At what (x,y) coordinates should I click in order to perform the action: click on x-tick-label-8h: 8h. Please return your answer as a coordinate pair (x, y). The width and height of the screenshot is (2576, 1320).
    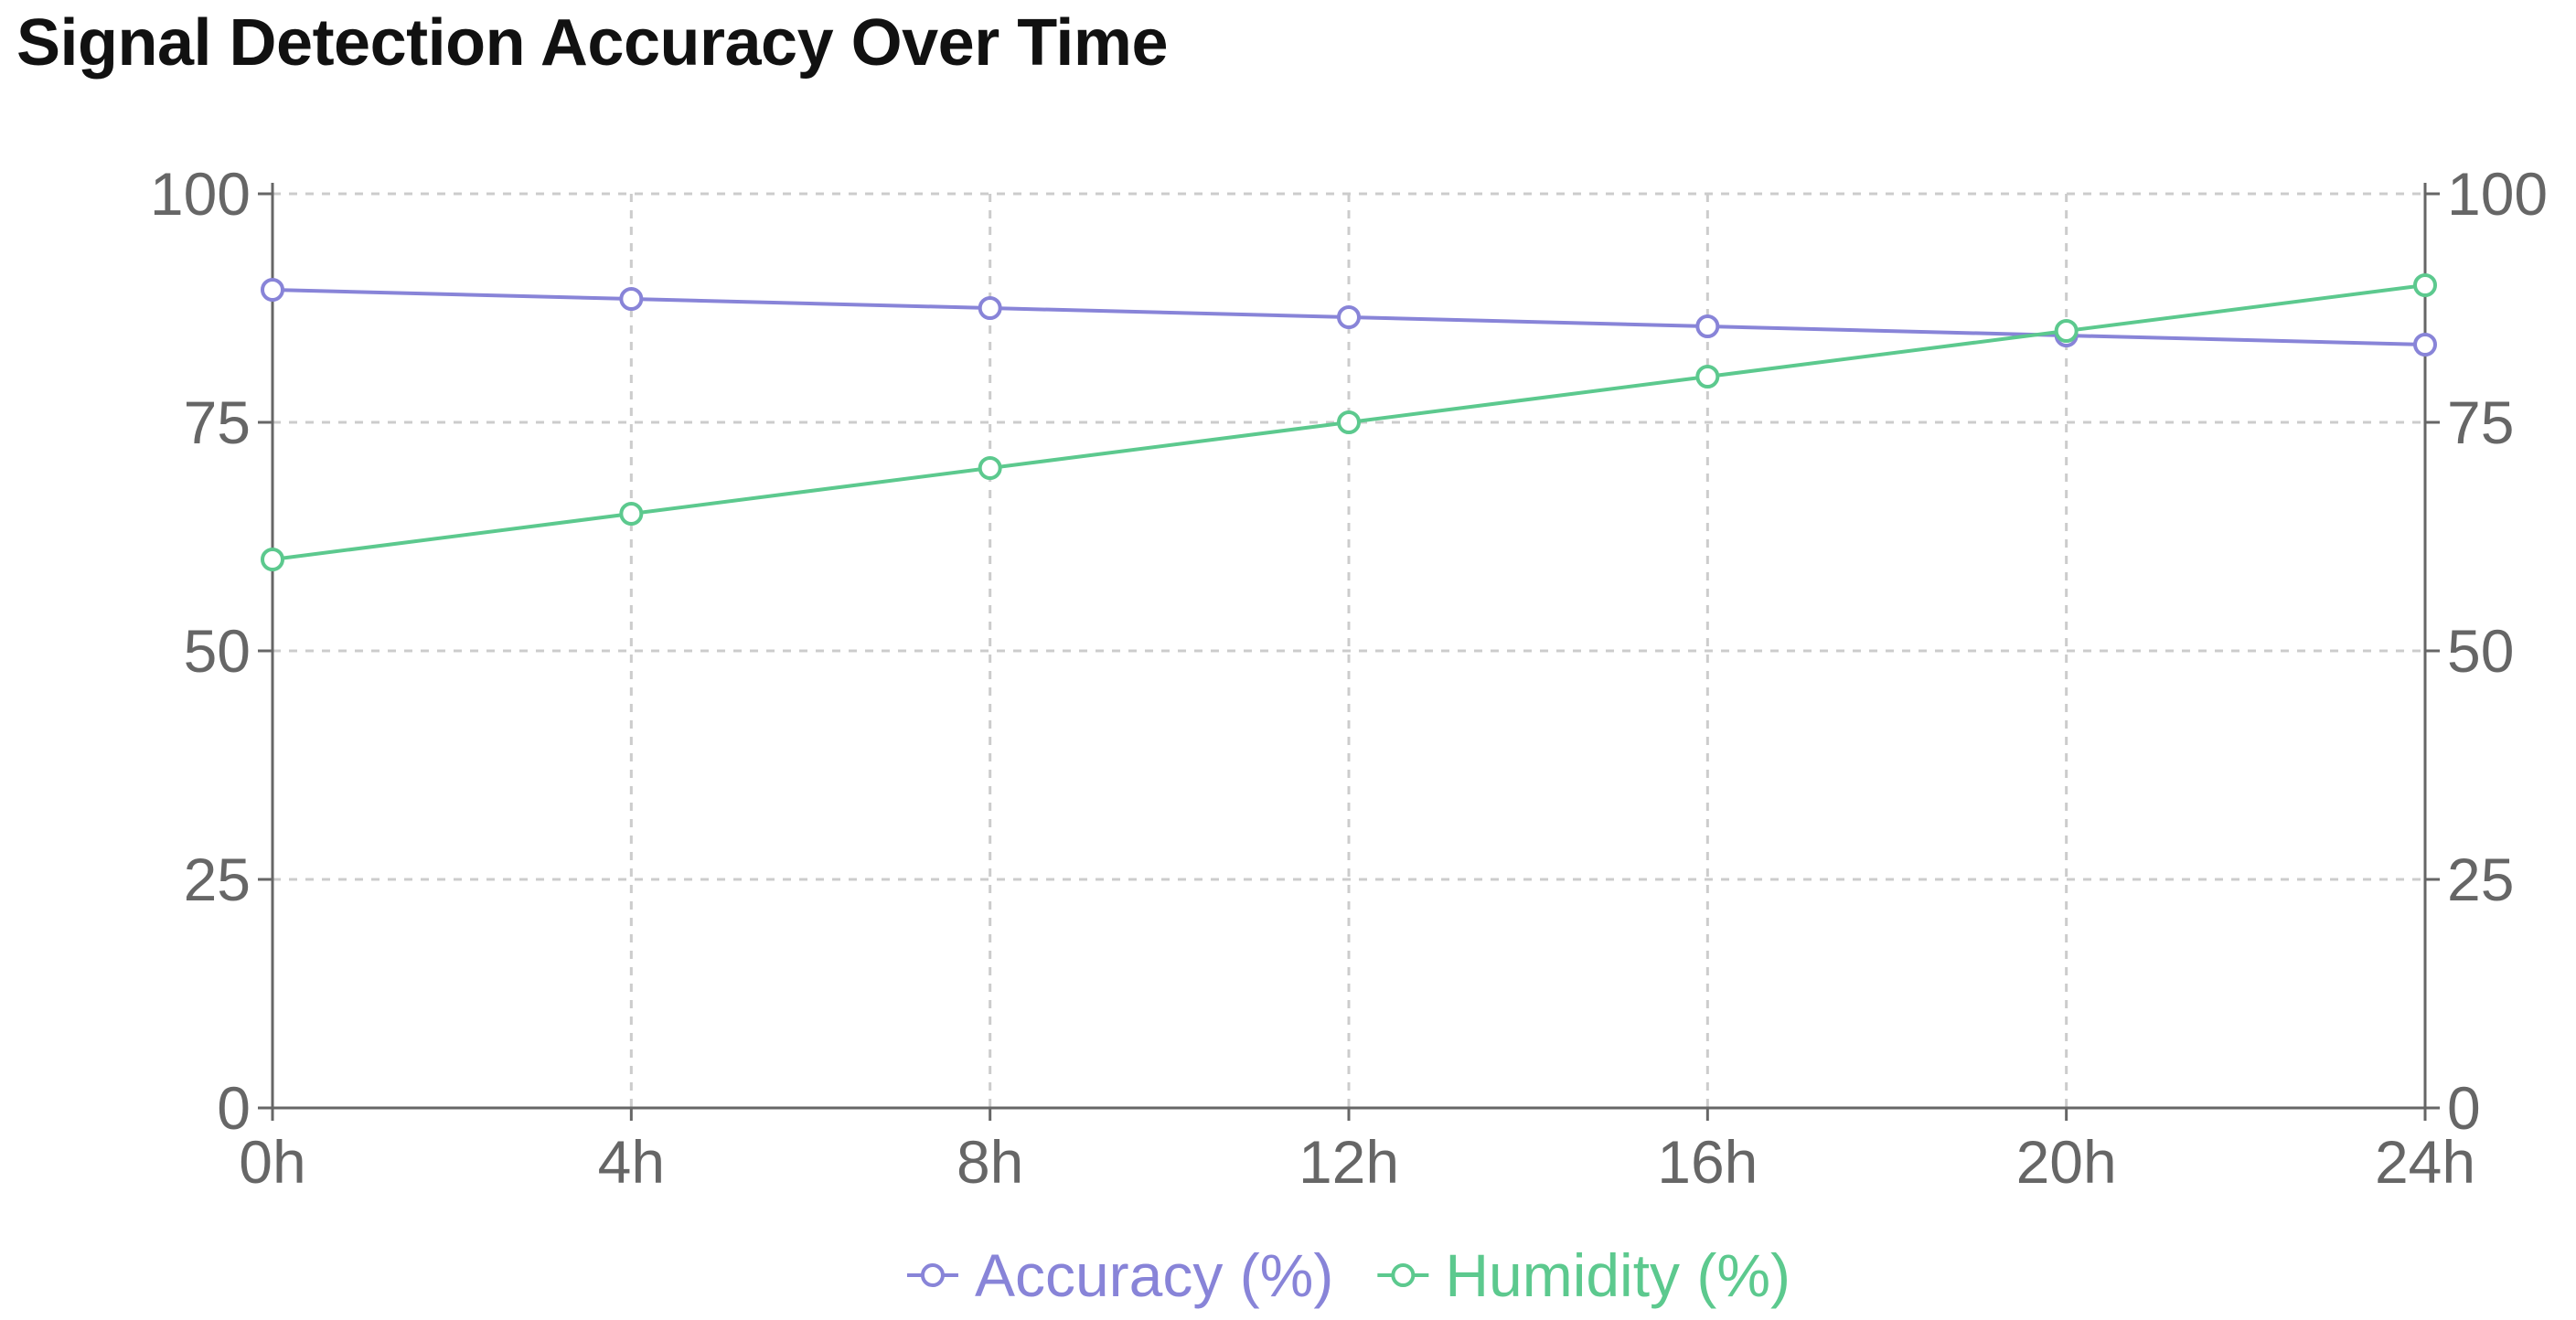
    Looking at the image, I should click on (990, 1162).